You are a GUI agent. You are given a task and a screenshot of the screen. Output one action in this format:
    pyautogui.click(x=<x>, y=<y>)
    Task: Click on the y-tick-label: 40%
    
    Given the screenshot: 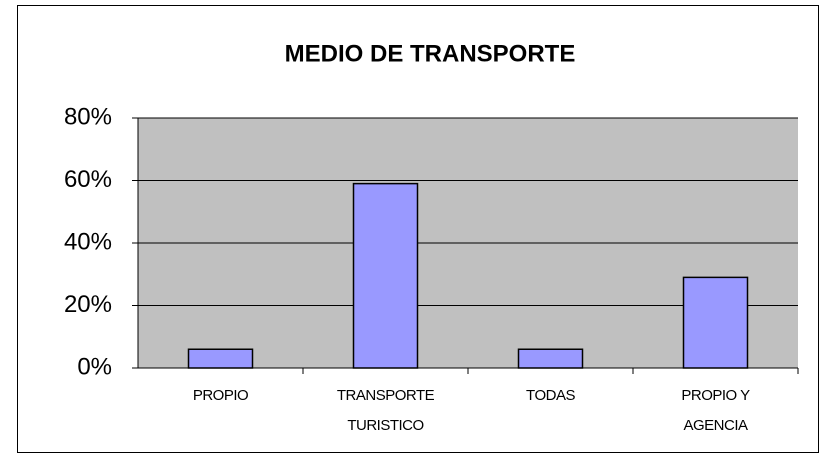 What is the action you would take?
    pyautogui.click(x=88, y=241)
    